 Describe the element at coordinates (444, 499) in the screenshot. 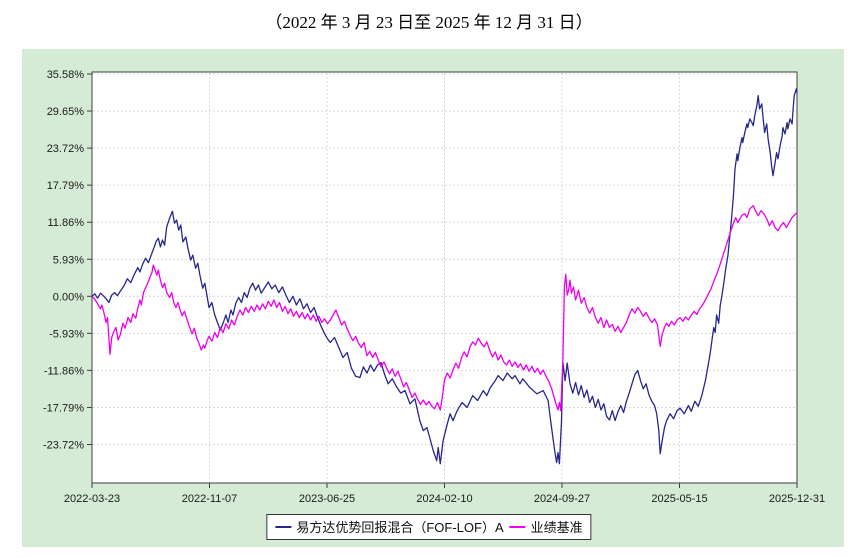

I see `x-axis-tick-label: 2024-02-10` at that location.